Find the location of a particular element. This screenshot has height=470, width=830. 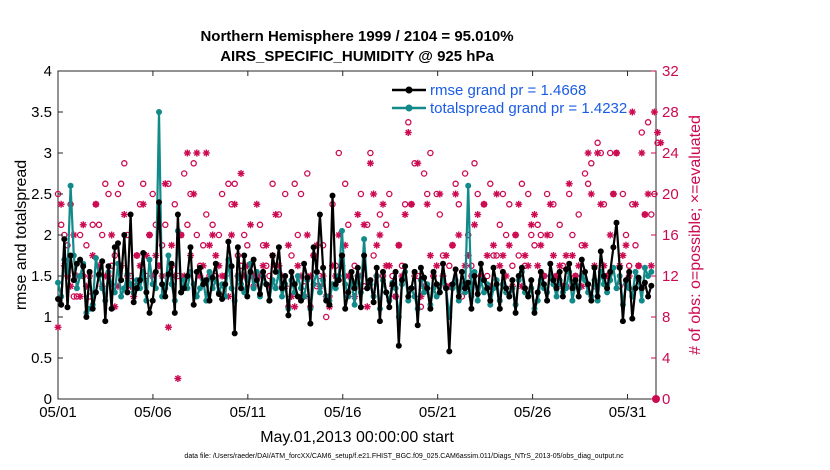

y2-tick-label: 12 is located at coordinates (670, 276).